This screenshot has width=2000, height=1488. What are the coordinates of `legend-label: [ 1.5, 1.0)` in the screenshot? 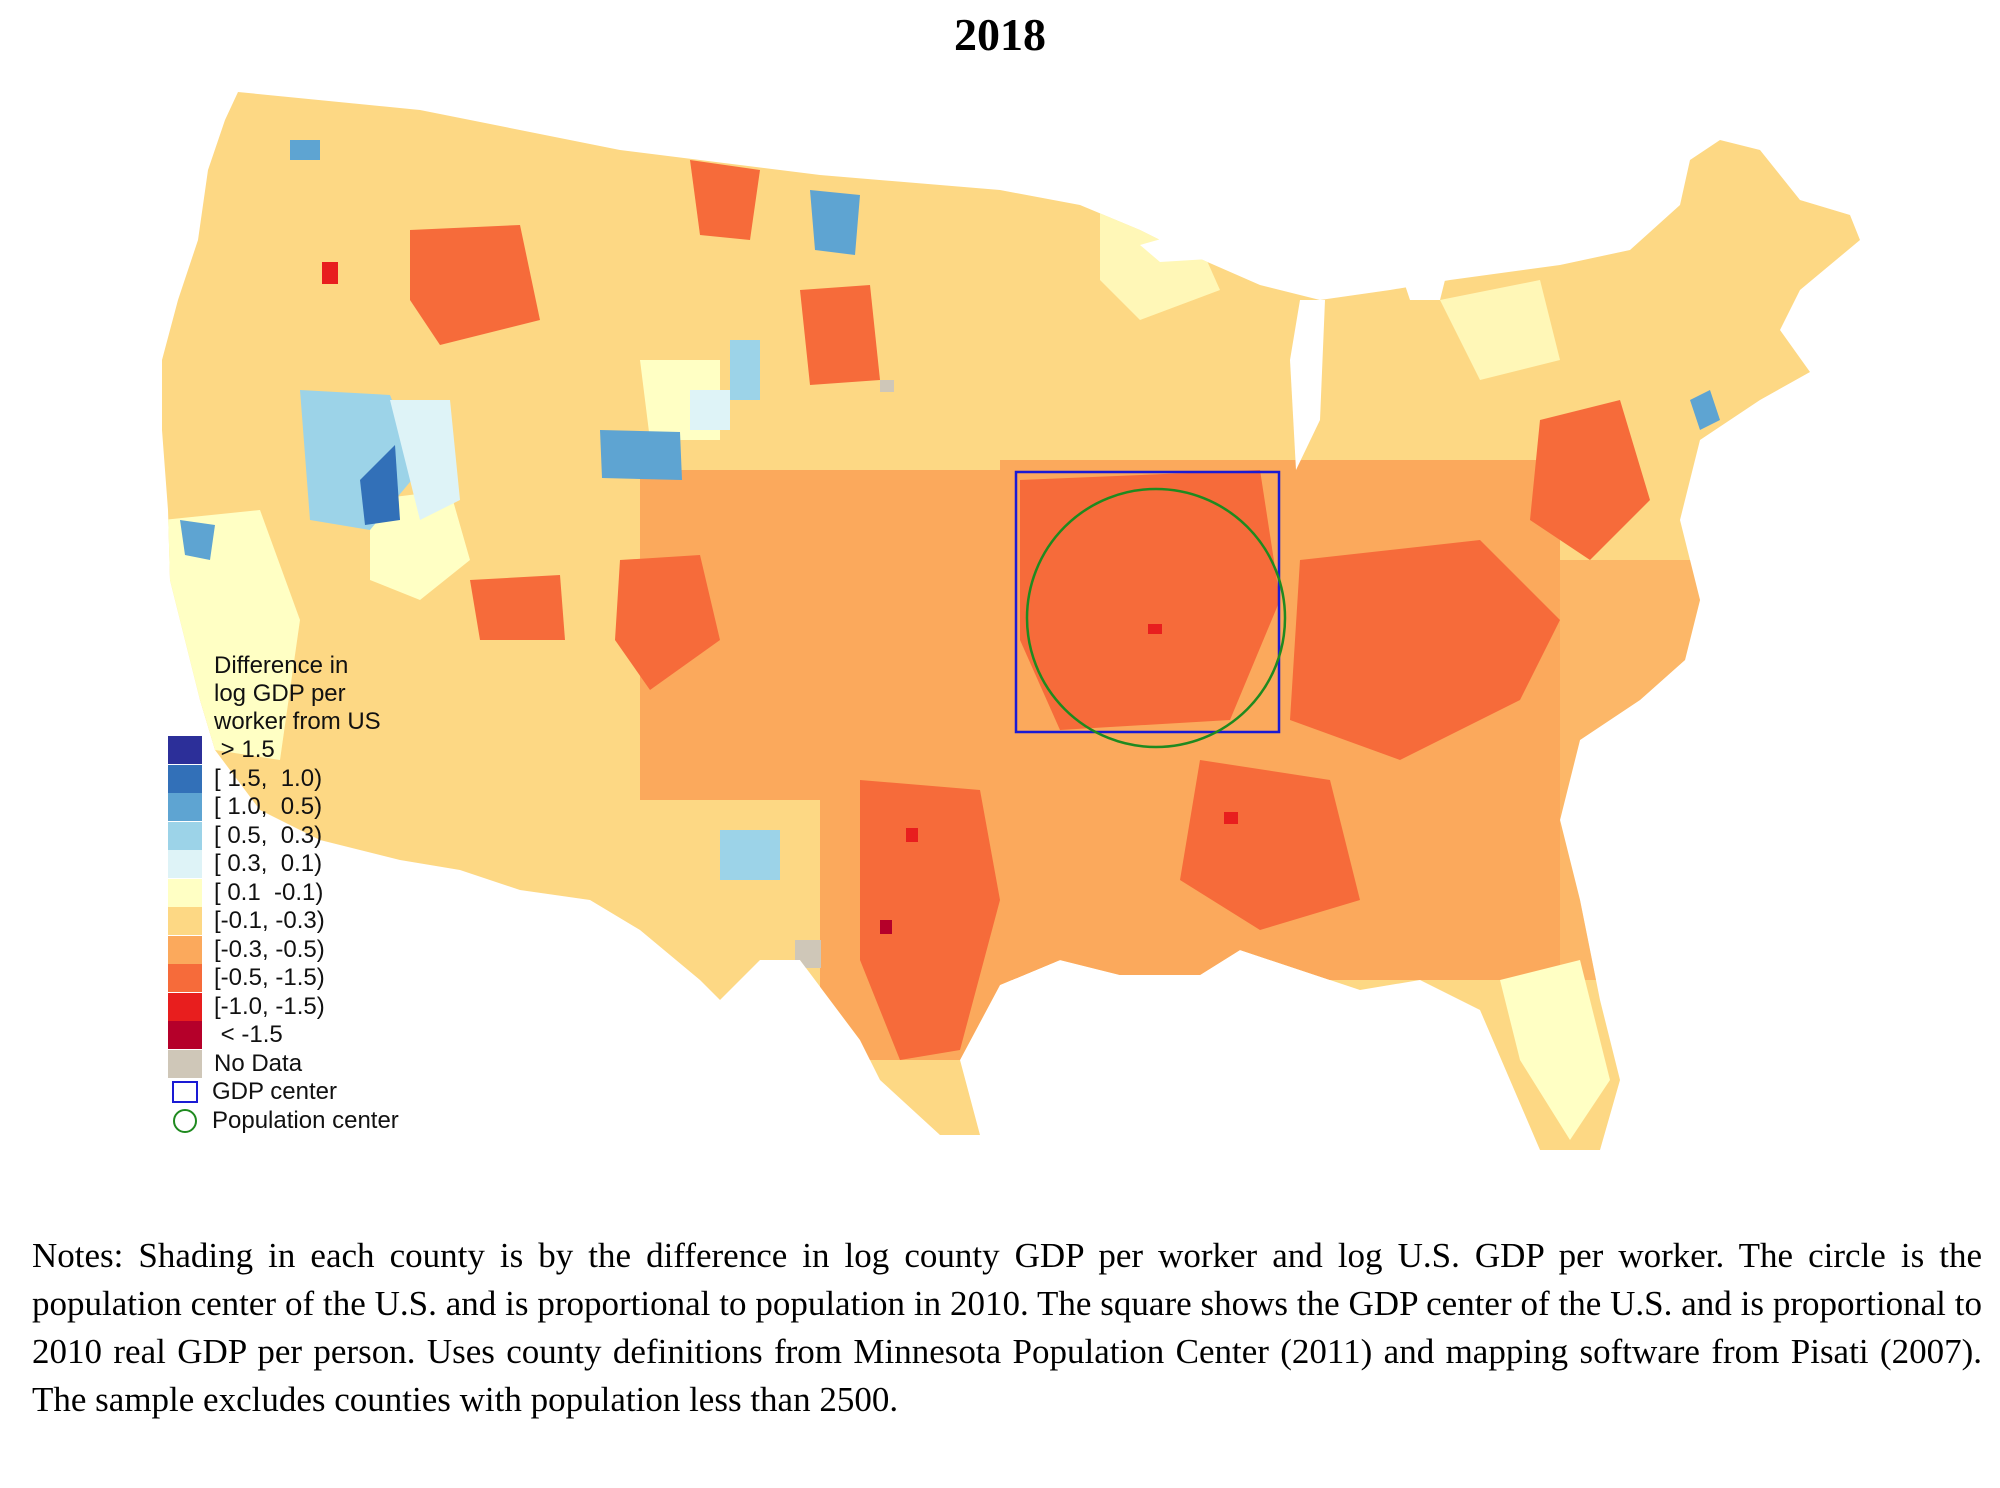 It's located at (268, 778).